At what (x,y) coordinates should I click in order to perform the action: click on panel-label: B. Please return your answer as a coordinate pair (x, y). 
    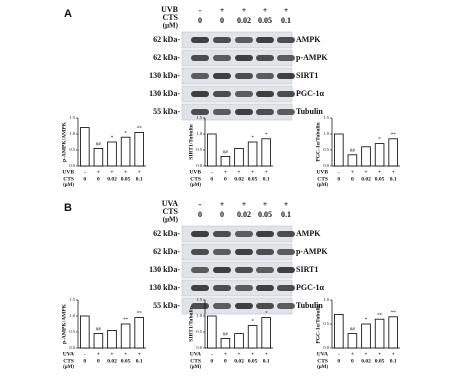
    Looking at the image, I should click on (68, 208).